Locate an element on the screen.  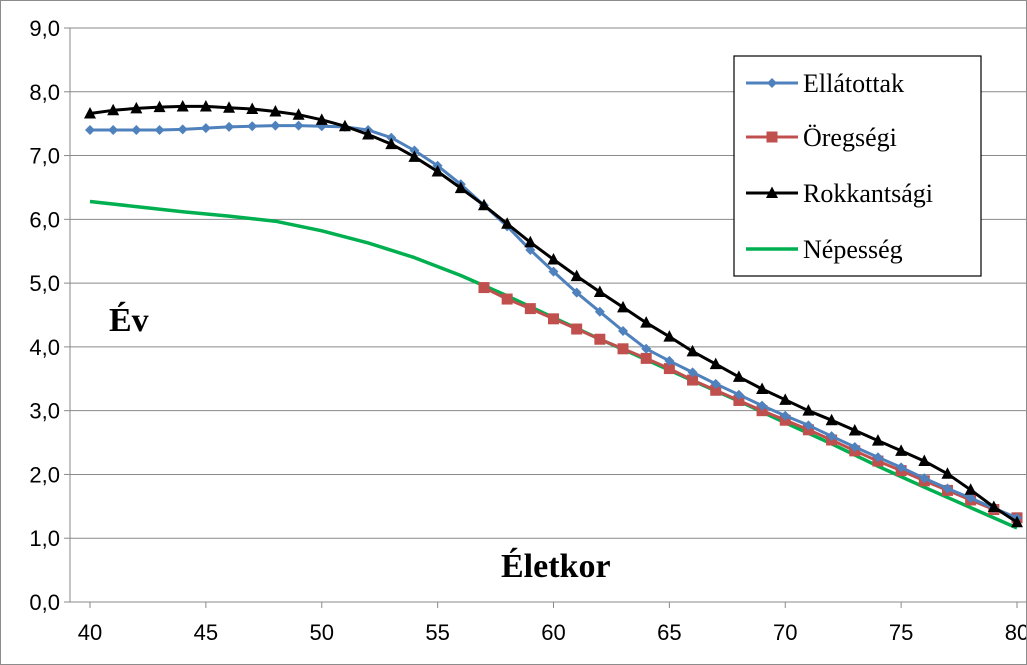
legend-entry: Rokkantsági is located at coordinates (839, 193).